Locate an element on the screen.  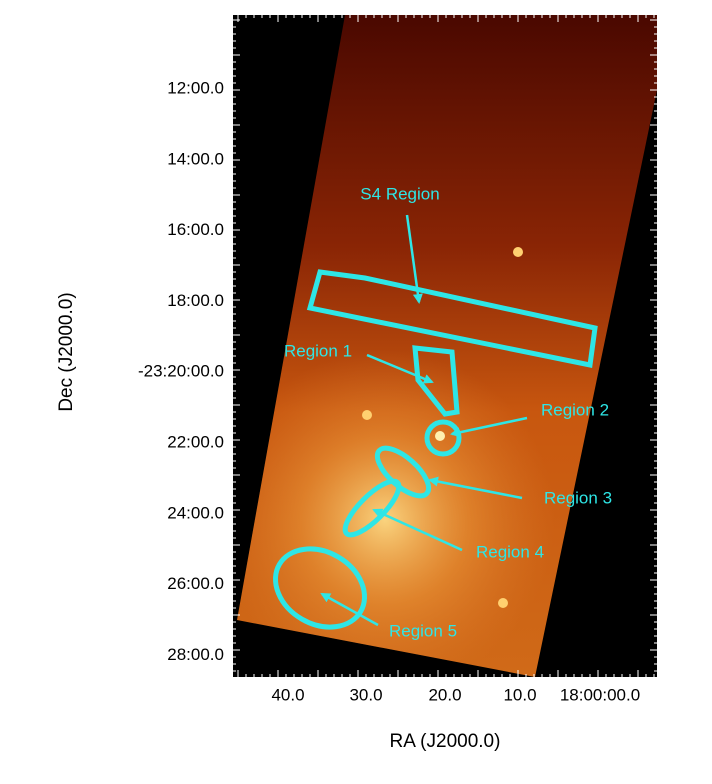
x-tick-label: 10.0 is located at coordinates (519, 694).